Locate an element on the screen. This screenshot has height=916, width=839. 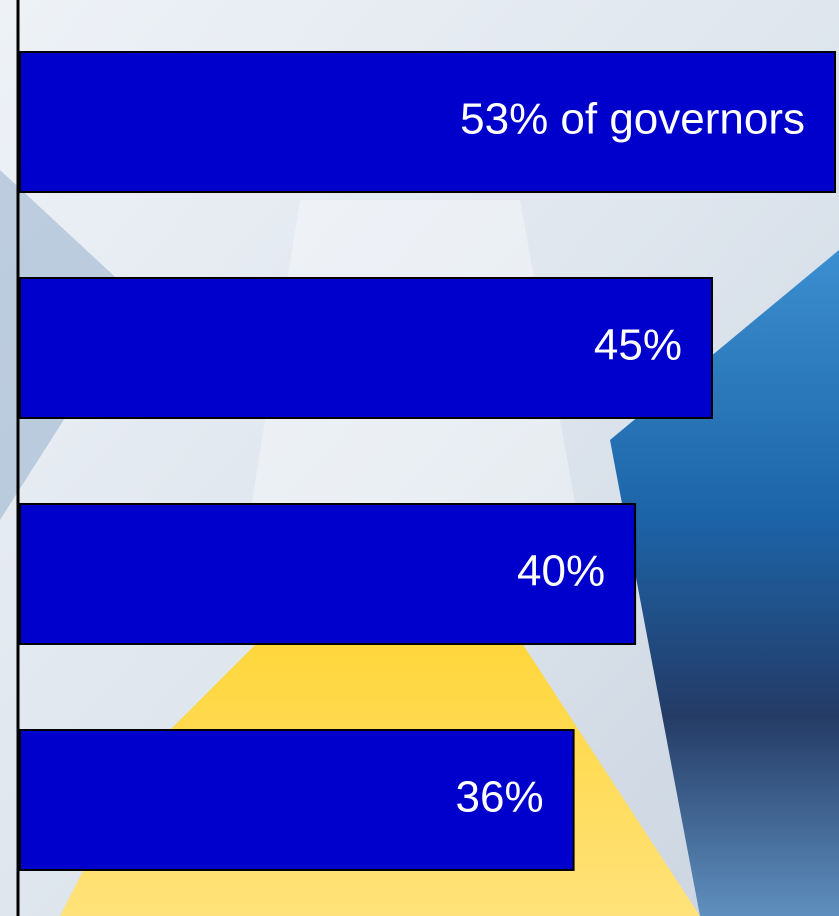
value-label: 45% is located at coordinates (638, 345).